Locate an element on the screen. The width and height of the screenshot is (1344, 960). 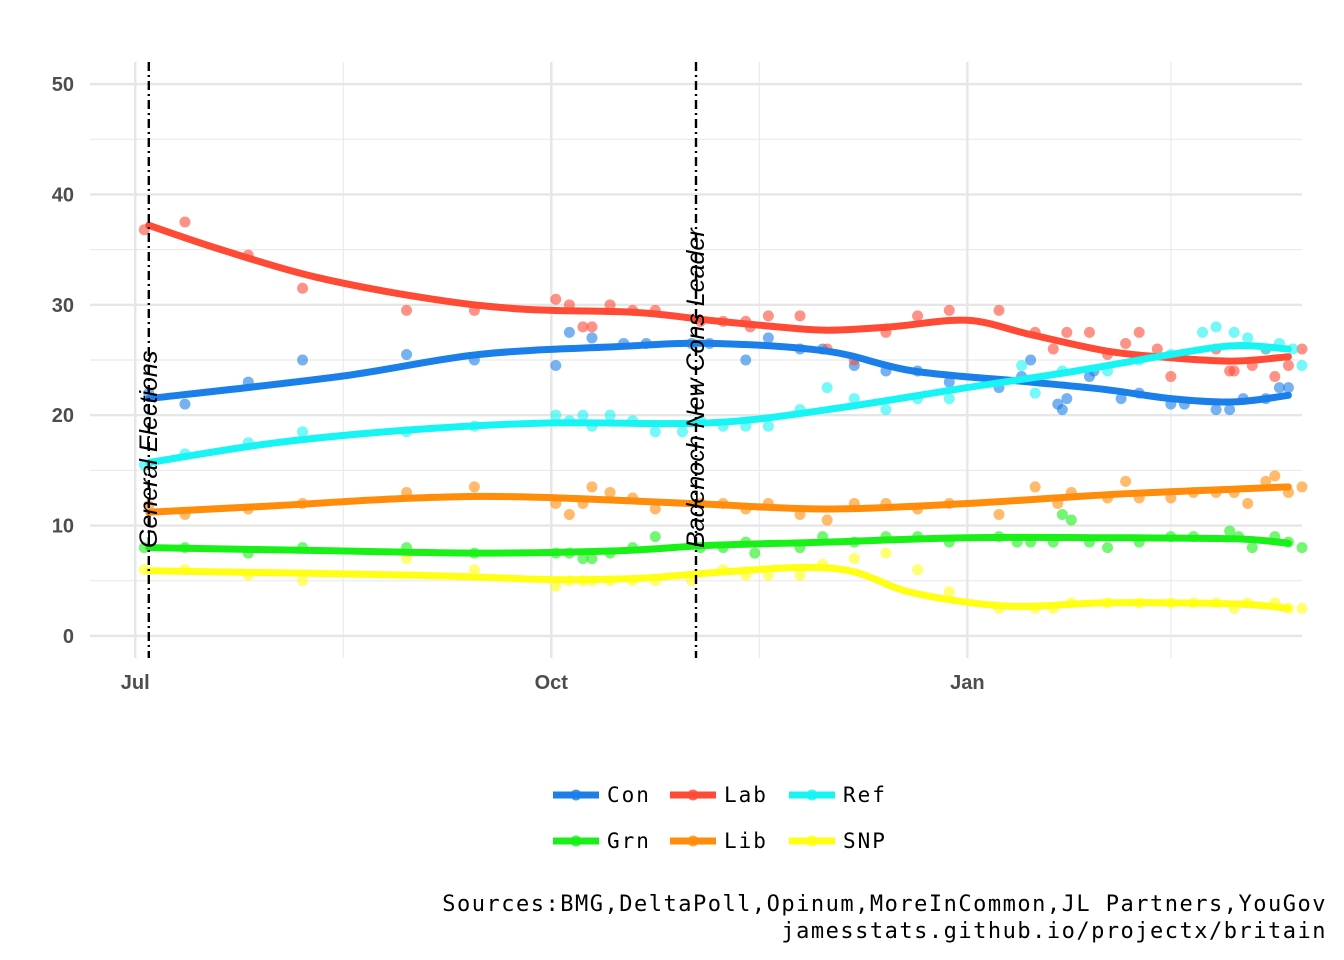
y-tick-label: 10 is located at coordinates (63, 527).